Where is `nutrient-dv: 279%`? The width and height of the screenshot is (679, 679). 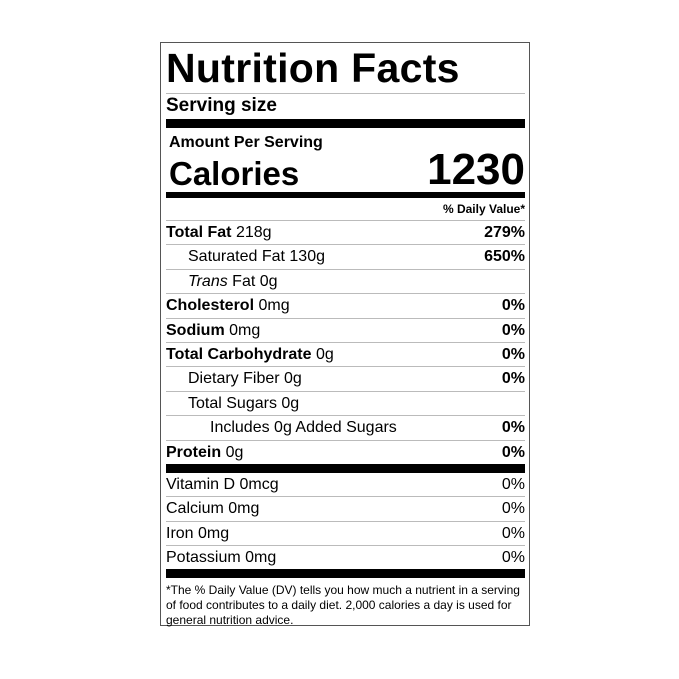 nutrient-dv: 279% is located at coordinates (504, 232).